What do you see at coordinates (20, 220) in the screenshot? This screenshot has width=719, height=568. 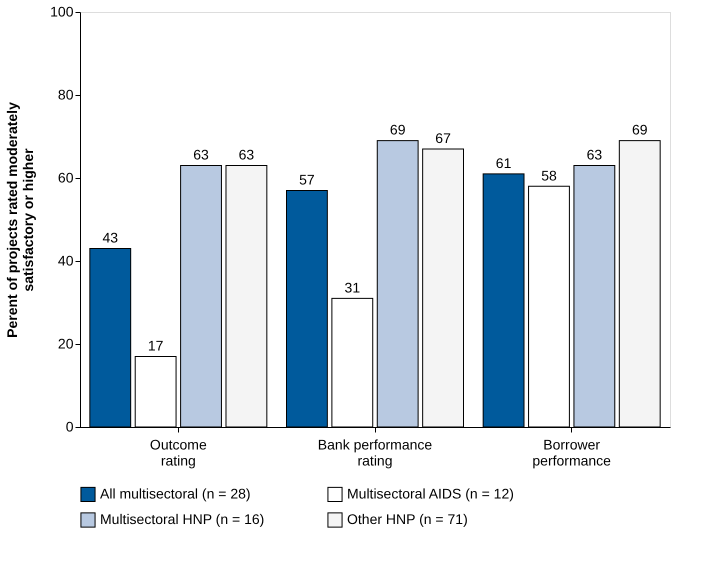 I see `y-axis-title: Perent of projects rated moderately satisfactory or higher` at bounding box center [20, 220].